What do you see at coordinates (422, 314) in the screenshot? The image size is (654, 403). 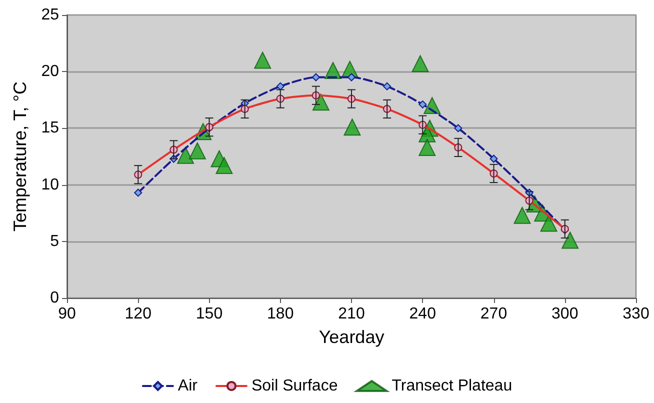 I see `x-tick-label: 240` at bounding box center [422, 314].